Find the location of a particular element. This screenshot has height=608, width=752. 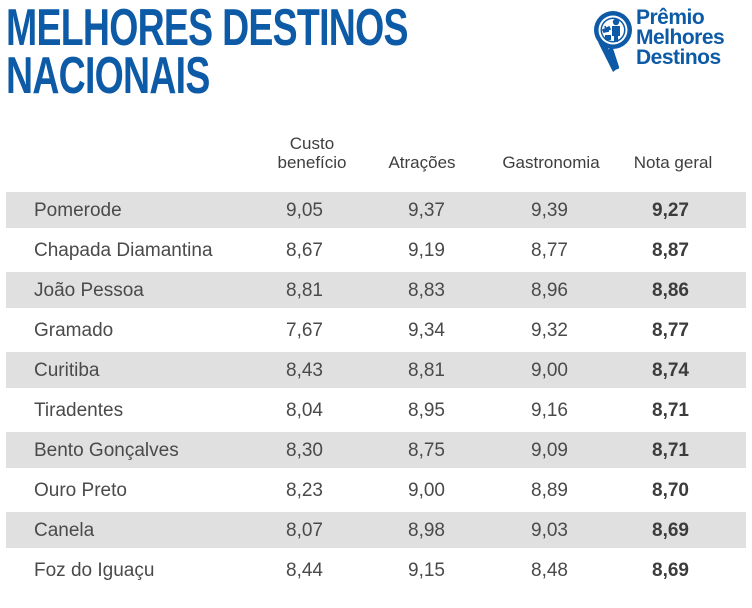

logo-line-2: Melhores is located at coordinates (680, 37).